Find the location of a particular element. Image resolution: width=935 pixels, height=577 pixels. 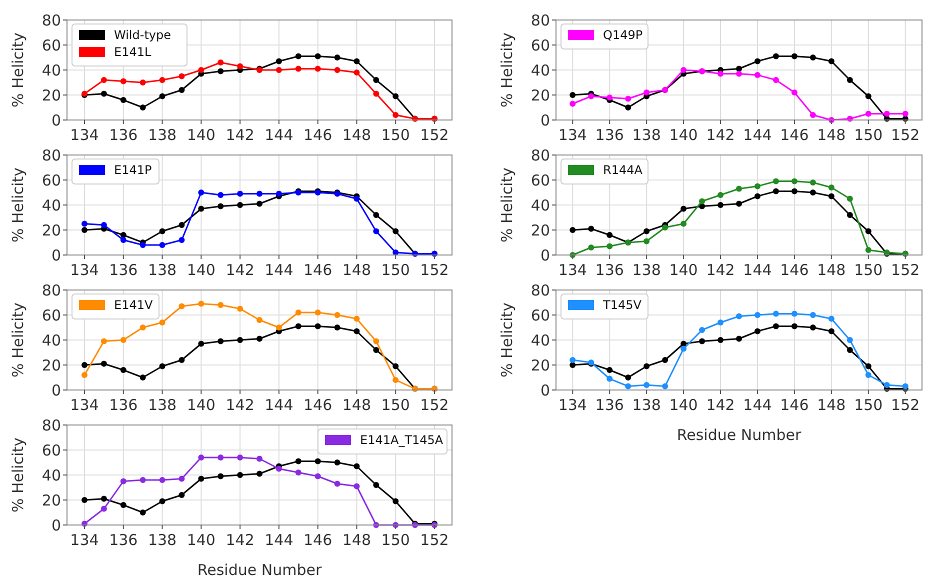

x-tick-label: 146 is located at coordinates (318, 270).